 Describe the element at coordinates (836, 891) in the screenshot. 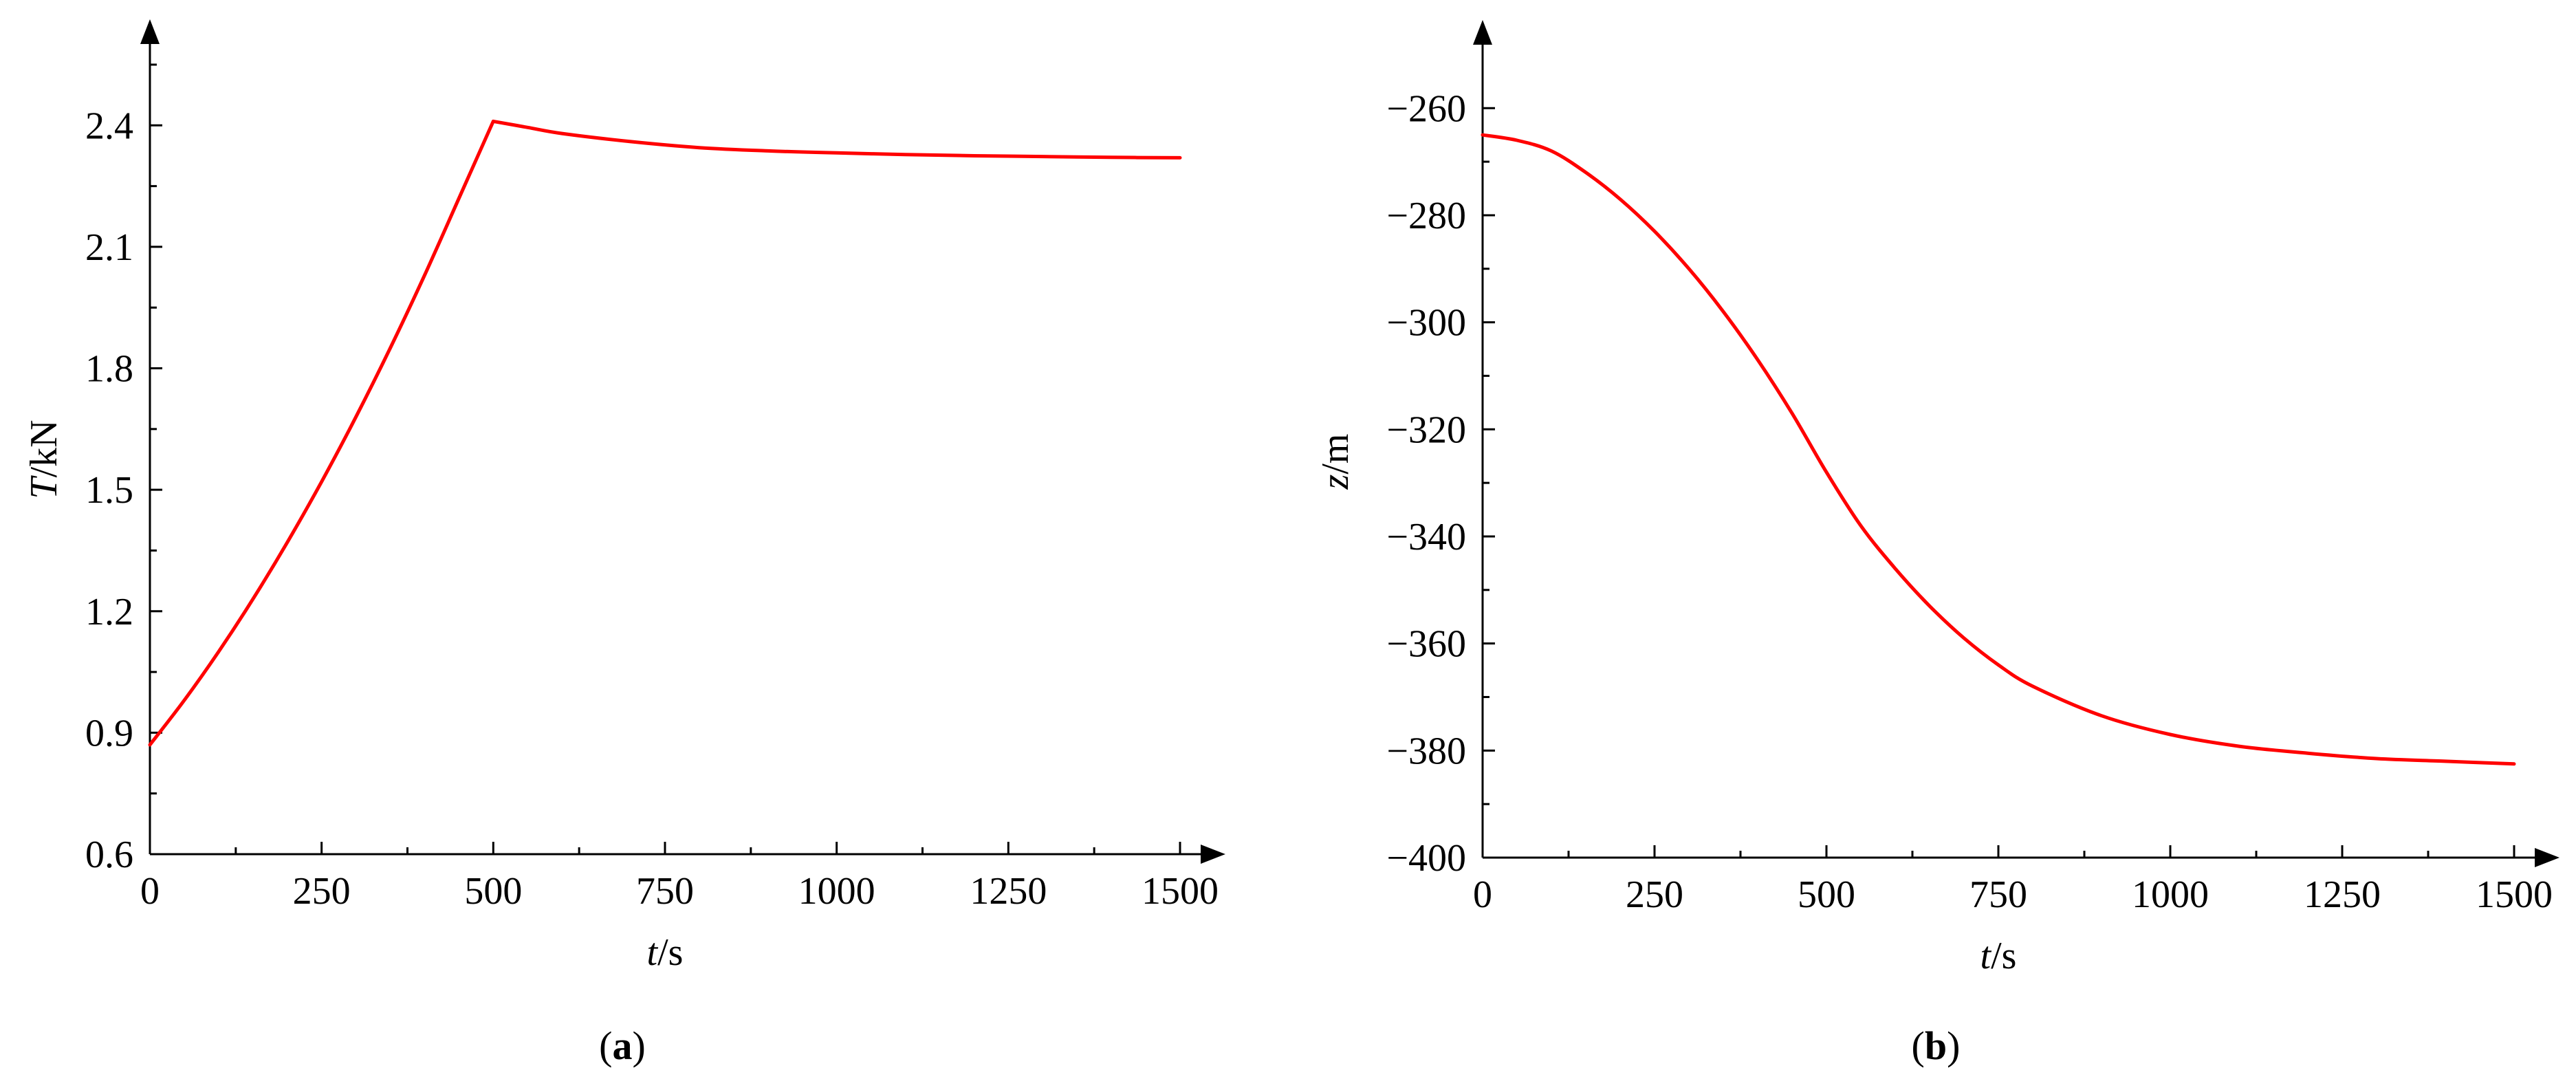

I see `panel-a-x-tick-label: 1000` at that location.